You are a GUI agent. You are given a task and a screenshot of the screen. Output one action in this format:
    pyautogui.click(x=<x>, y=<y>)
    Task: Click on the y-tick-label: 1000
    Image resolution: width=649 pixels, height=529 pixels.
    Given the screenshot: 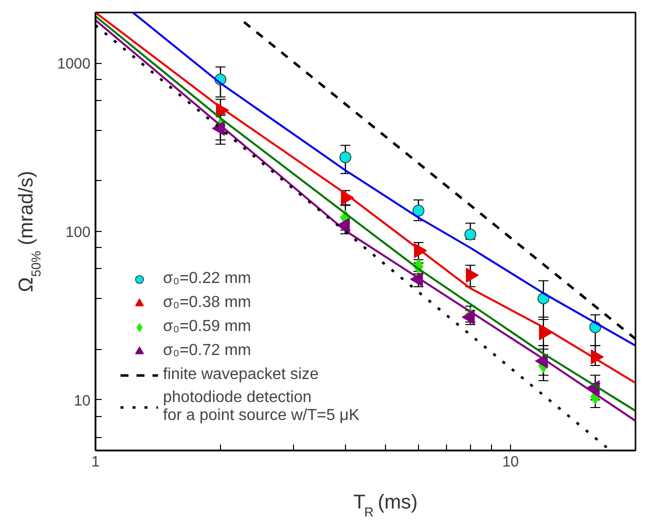 What is the action you would take?
    pyautogui.click(x=74, y=64)
    